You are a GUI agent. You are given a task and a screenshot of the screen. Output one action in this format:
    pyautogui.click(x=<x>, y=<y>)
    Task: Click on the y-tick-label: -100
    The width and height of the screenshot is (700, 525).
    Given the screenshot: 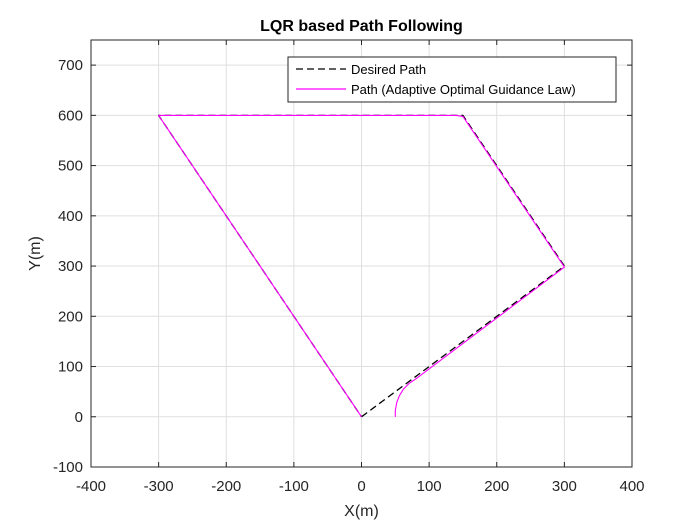 What is the action you would take?
    pyautogui.click(x=68, y=467)
    